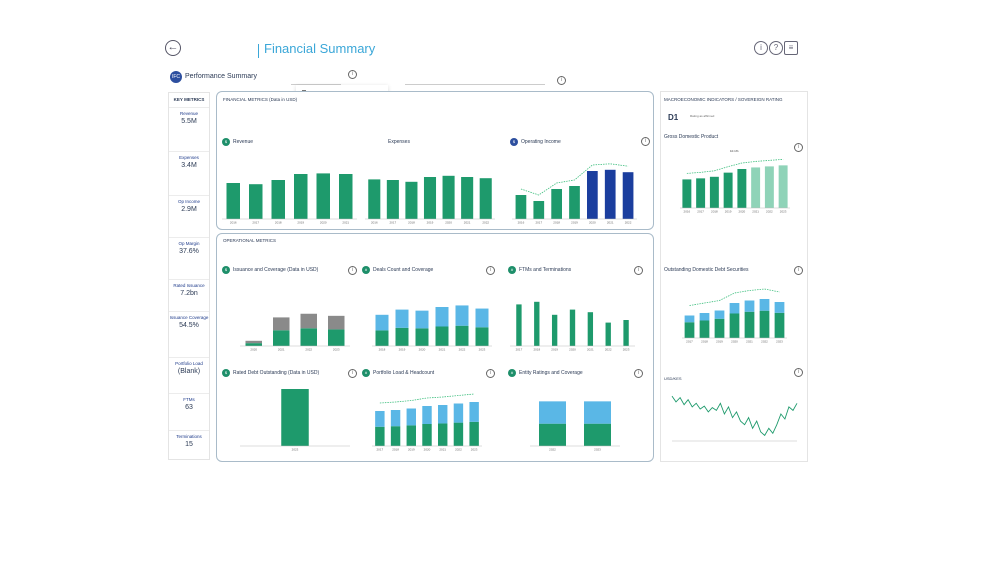  What do you see at coordinates (490, 373) in the screenshot?
I see `c5-info-icon: i` at bounding box center [490, 373].